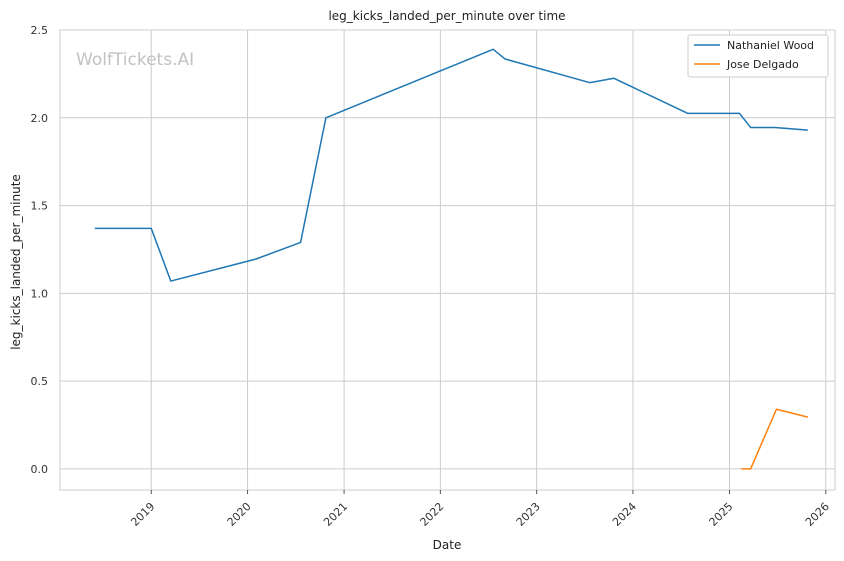  Describe the element at coordinates (239, 514) in the screenshot. I see `x-tick-label-2020: 2020` at that location.